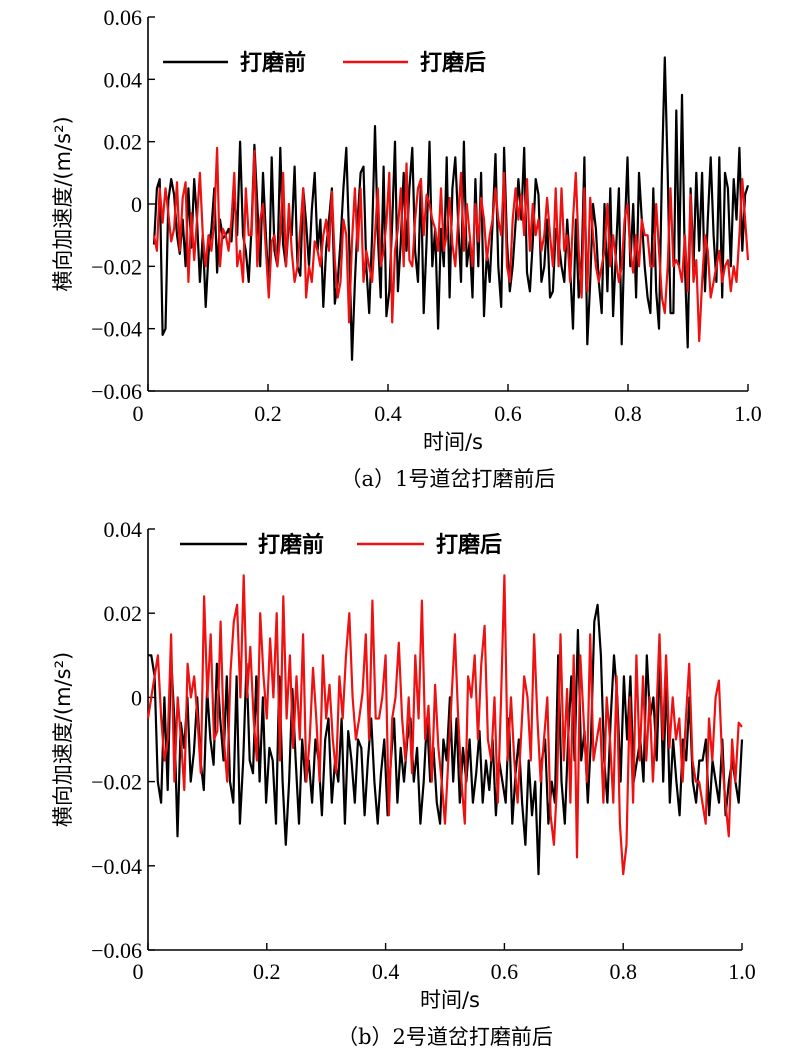  Describe the element at coordinates (448, 479) in the screenshot. I see `figure-caption: （a）1号道岔打磨前后` at that location.